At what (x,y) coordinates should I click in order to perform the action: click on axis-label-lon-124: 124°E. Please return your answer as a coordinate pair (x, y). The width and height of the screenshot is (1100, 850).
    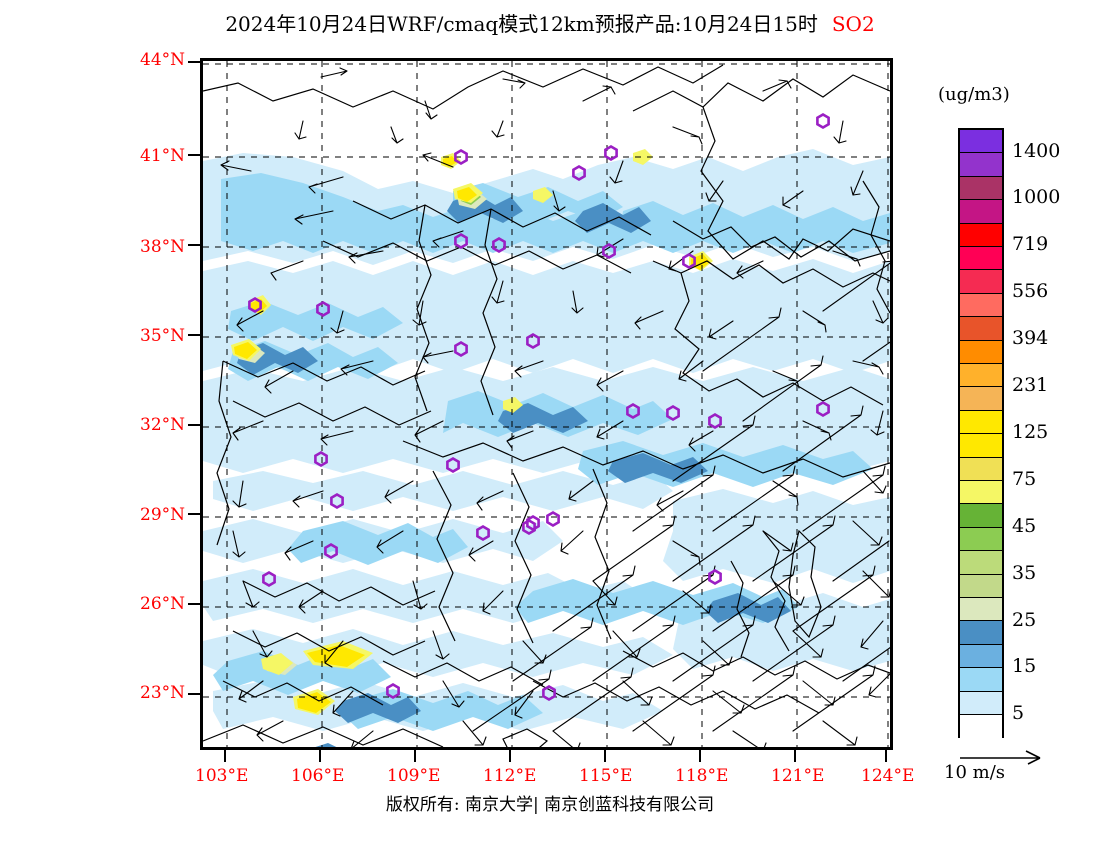
    Looking at the image, I should click on (888, 776).